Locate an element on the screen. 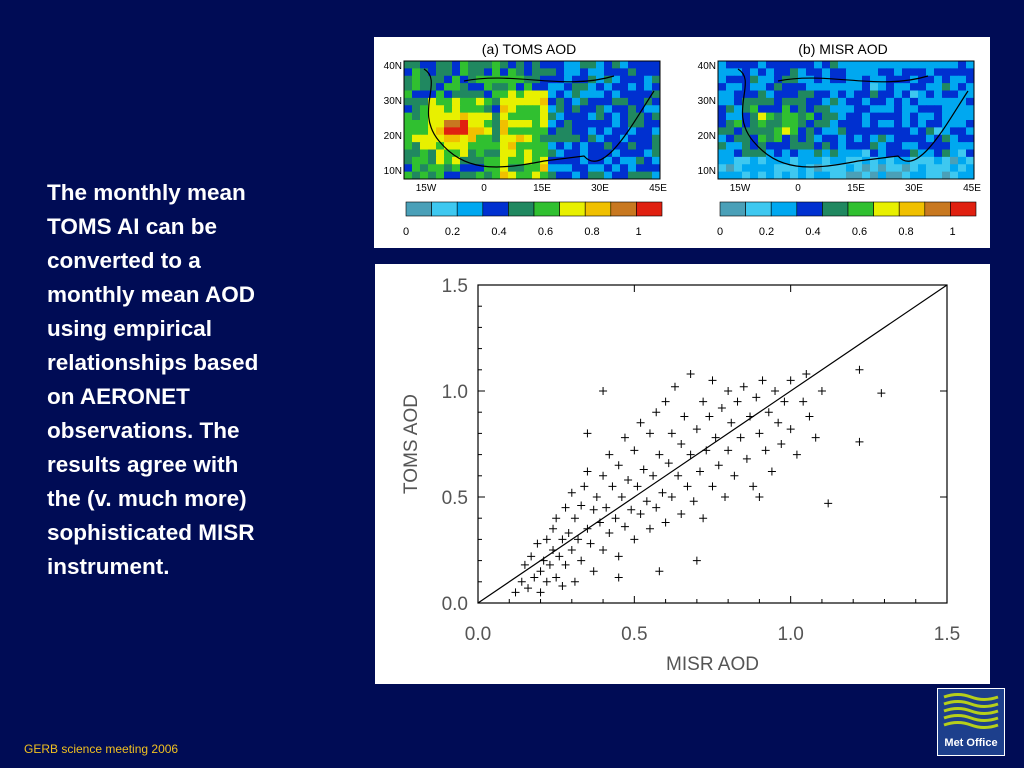  map-title: (a) TOMS AOD is located at coordinates (529, 49).